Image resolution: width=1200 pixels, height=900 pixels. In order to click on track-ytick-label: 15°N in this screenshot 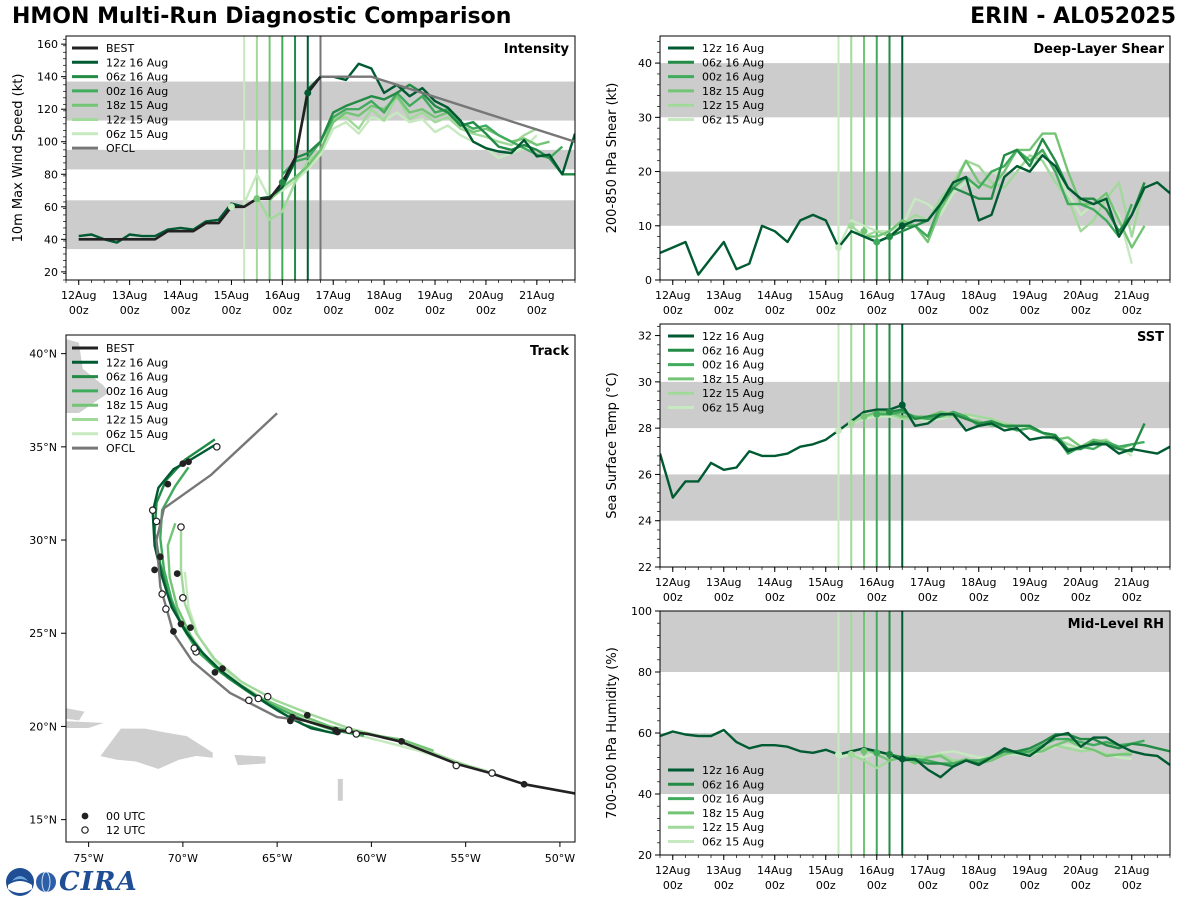, I will do `click(43, 820)`.